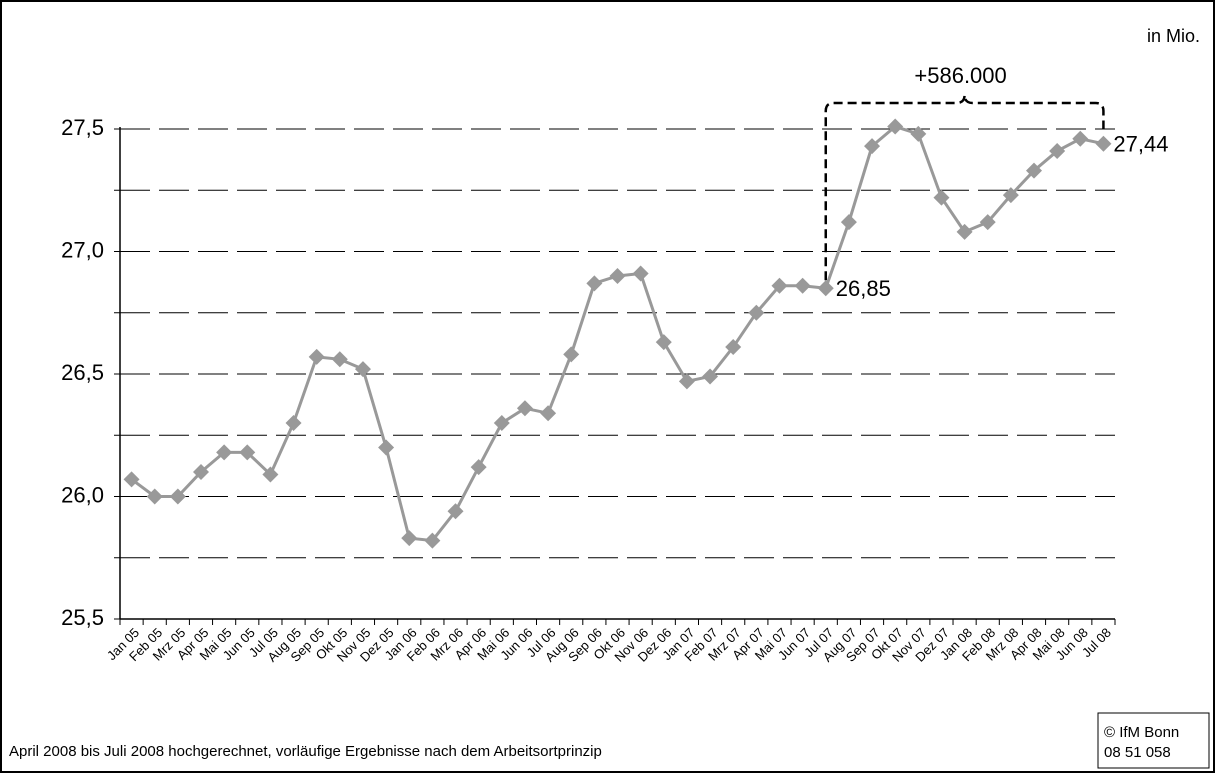 The image size is (1215, 773). Describe the element at coordinates (1141, 732) in the screenshot. I see `source: © IfM Bonn` at that location.